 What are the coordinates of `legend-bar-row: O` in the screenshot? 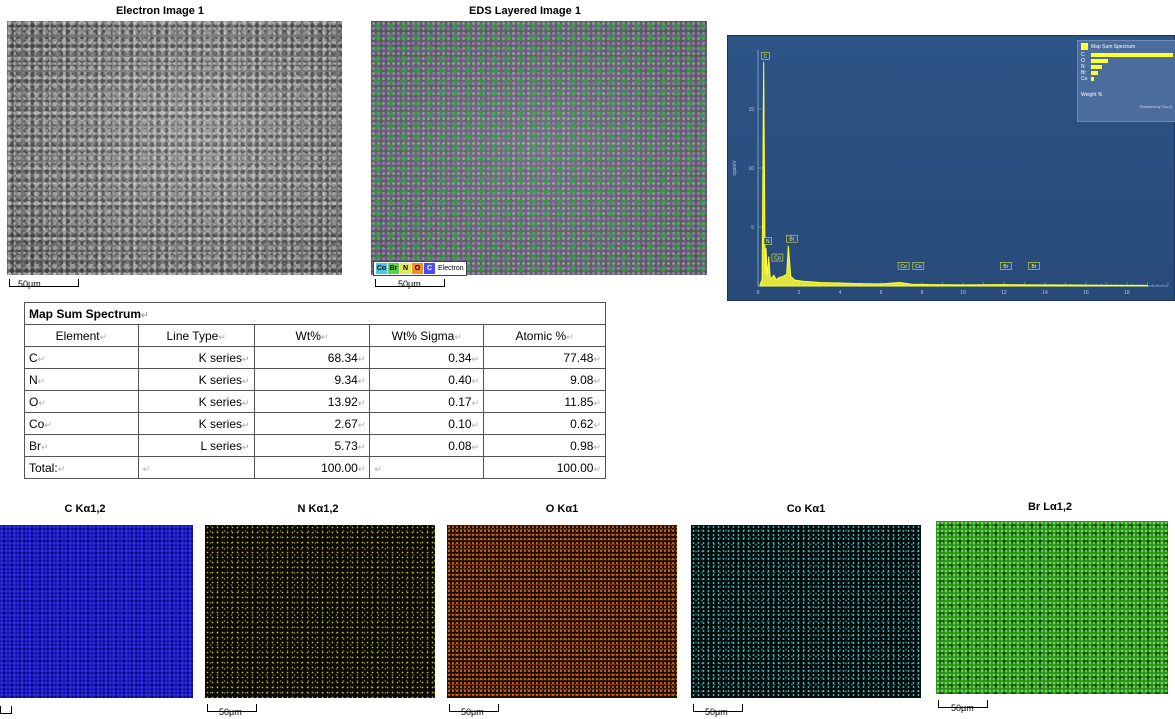 It's located at (1126, 61).